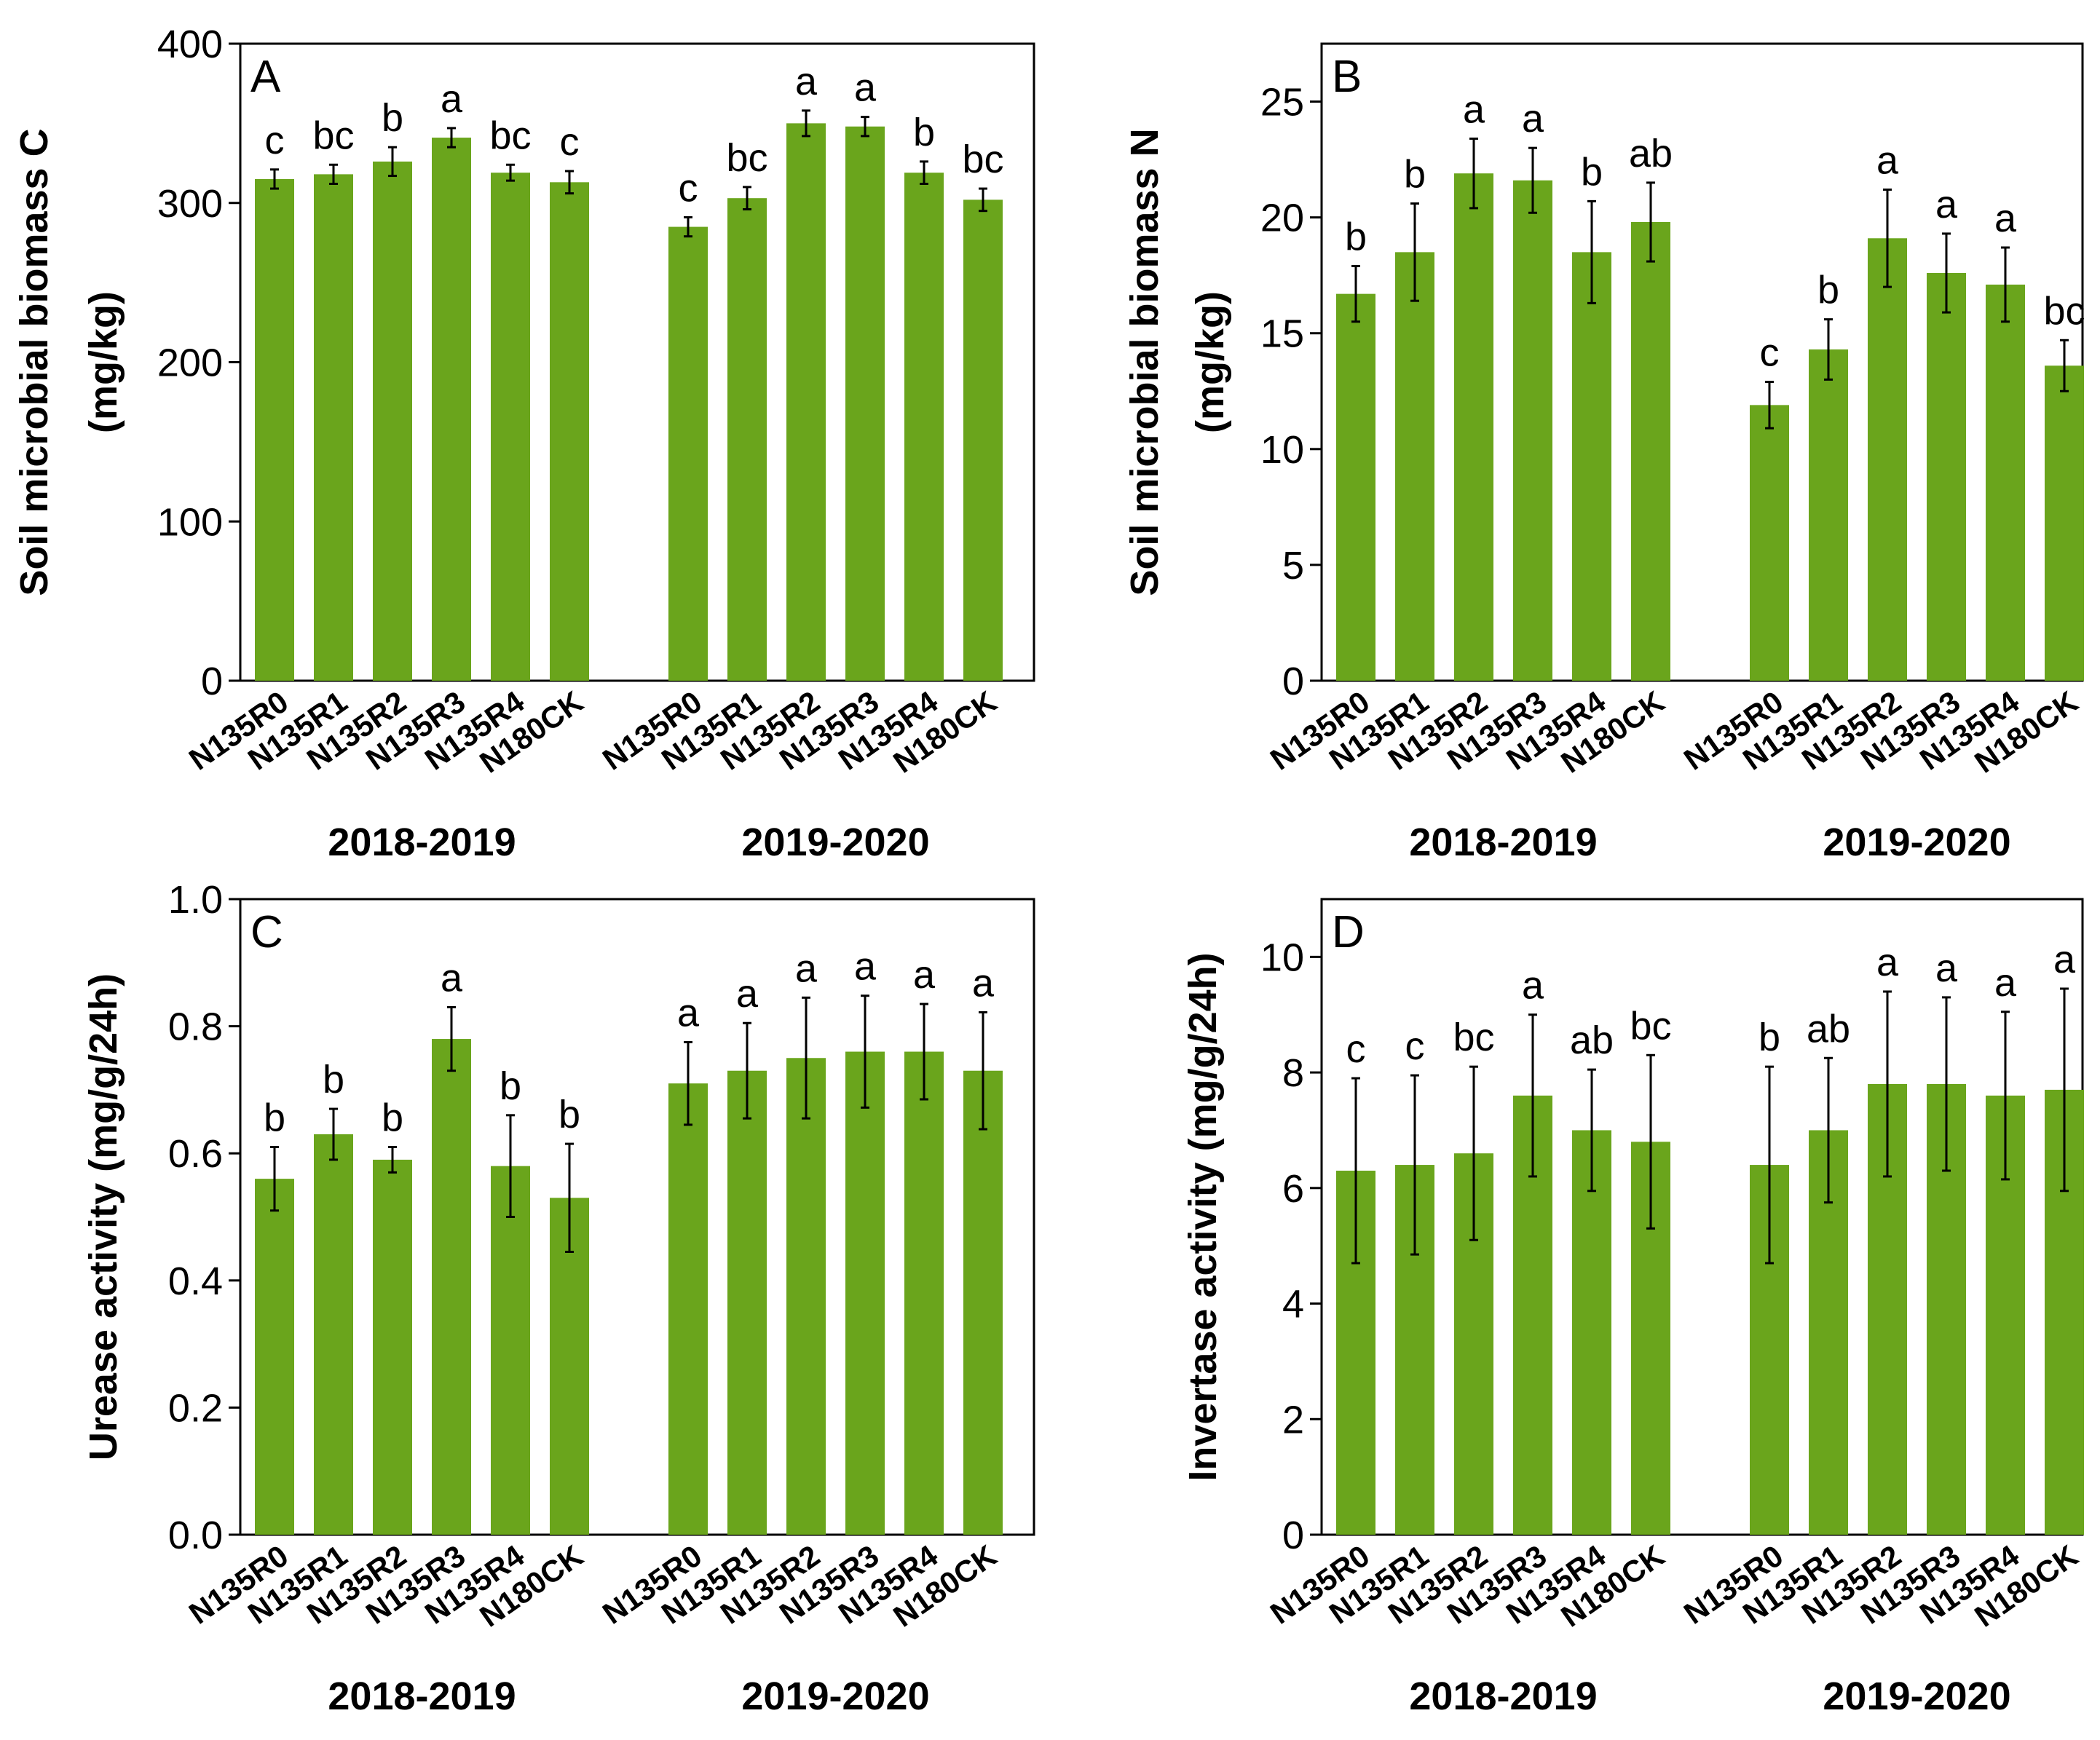 Image resolution: width=2100 pixels, height=1740 pixels. What do you see at coordinates (1473, 427) in the screenshot?
I see `bar-n135r2-2018-2019` at bounding box center [1473, 427].